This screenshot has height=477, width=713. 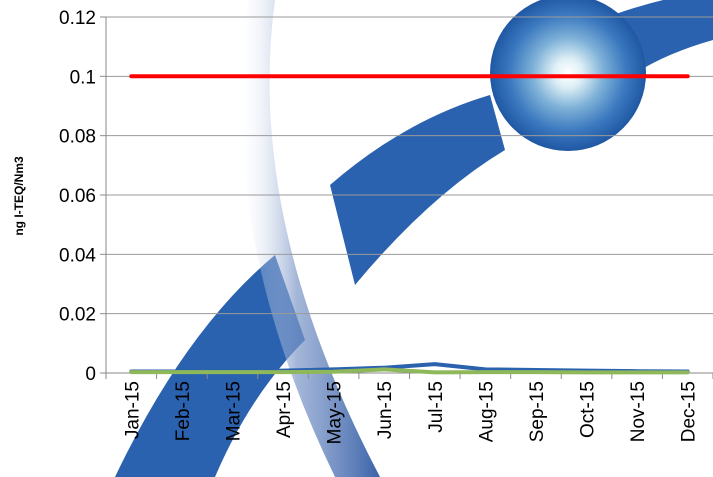 I want to click on x-tick-label: Oct-15, so click(x=588, y=409).